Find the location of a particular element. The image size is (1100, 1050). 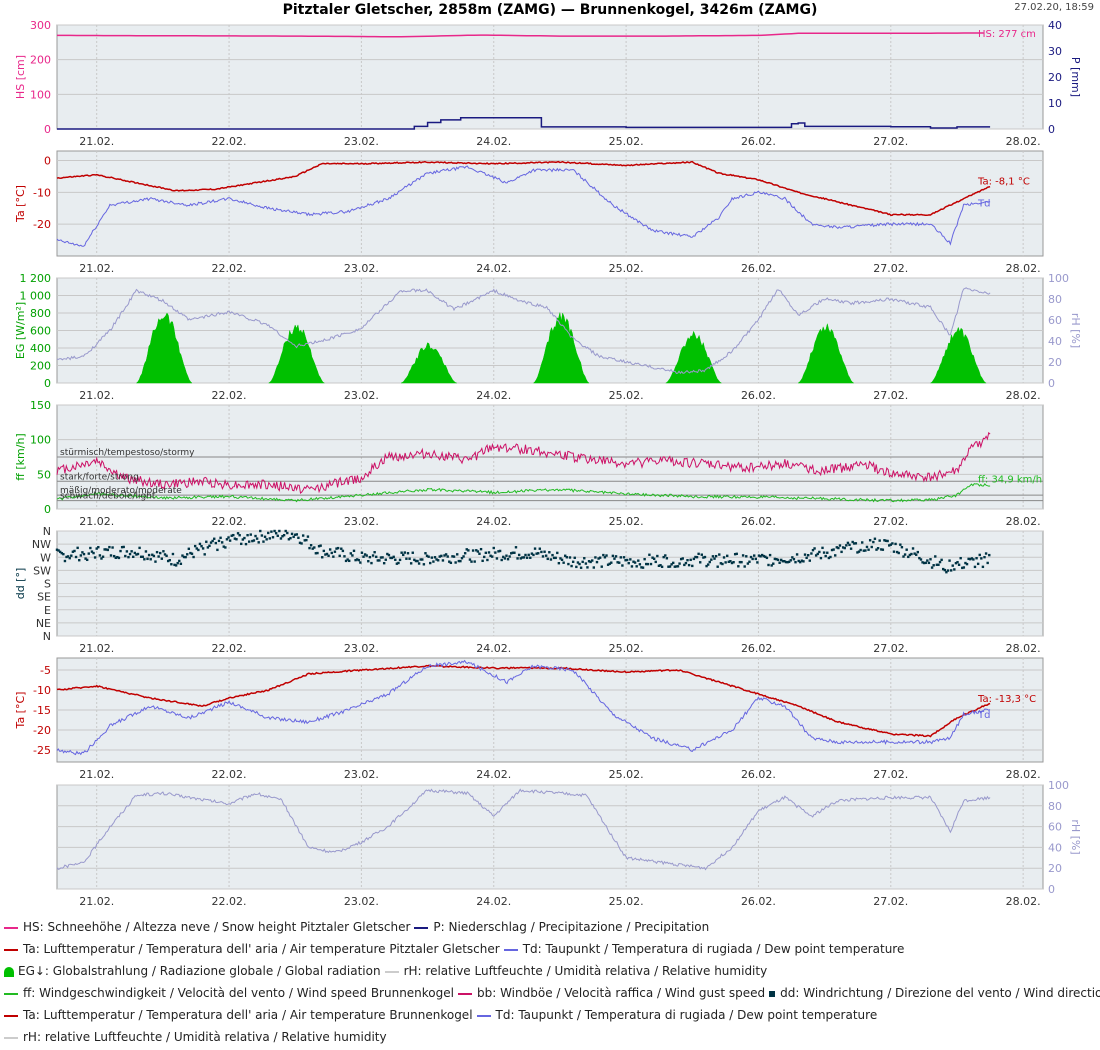

series-line-bb is located at coordinates (523, 463).